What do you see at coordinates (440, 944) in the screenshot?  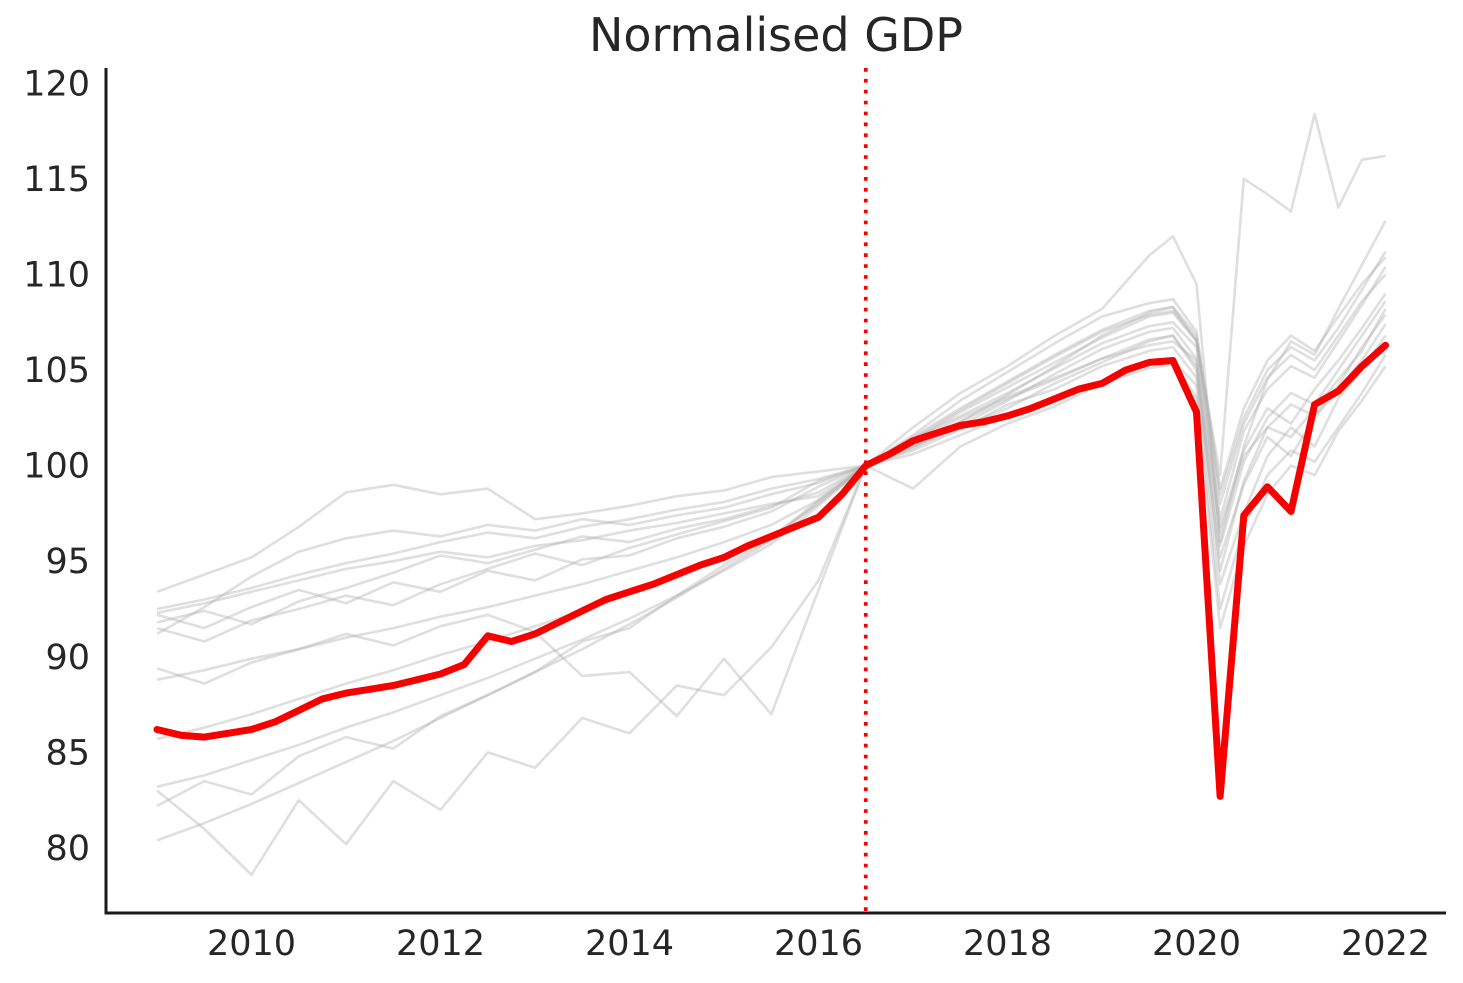 I see `x-tick-label: 2012` at bounding box center [440, 944].